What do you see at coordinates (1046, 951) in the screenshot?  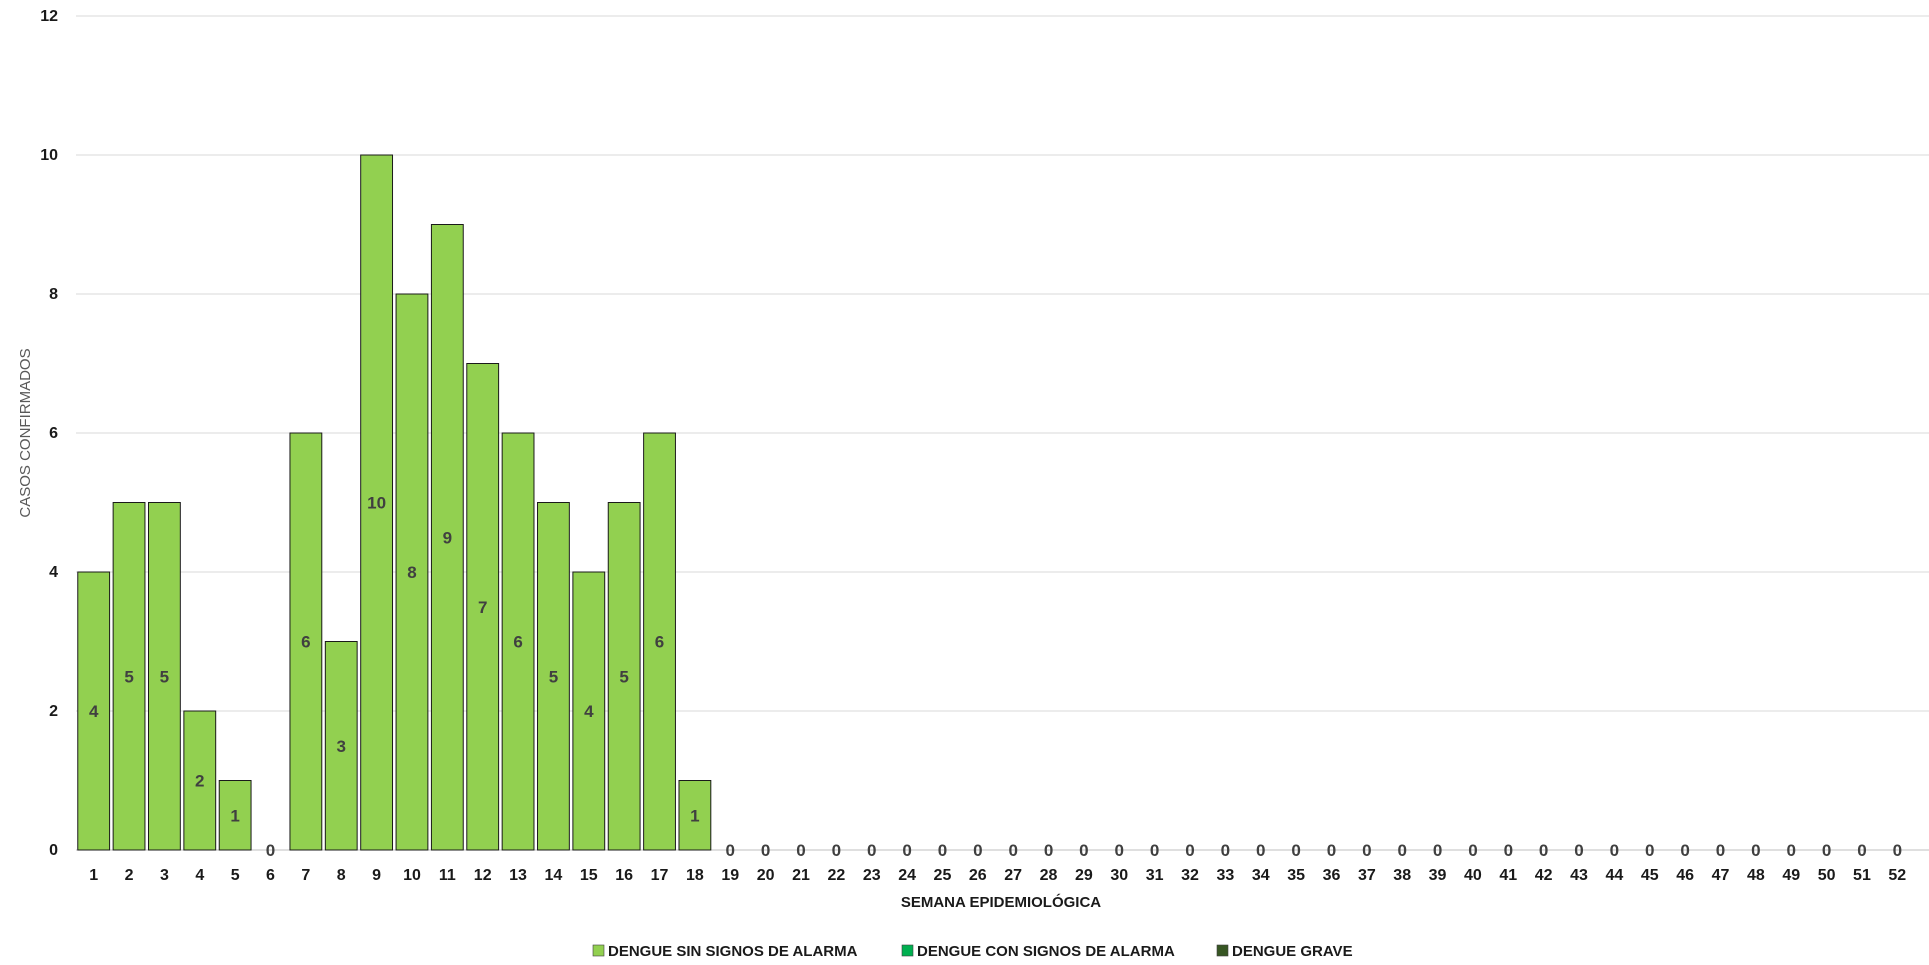 I see `legend-label: DENGUE CON SIGNOS DE ALARMA` at bounding box center [1046, 951].